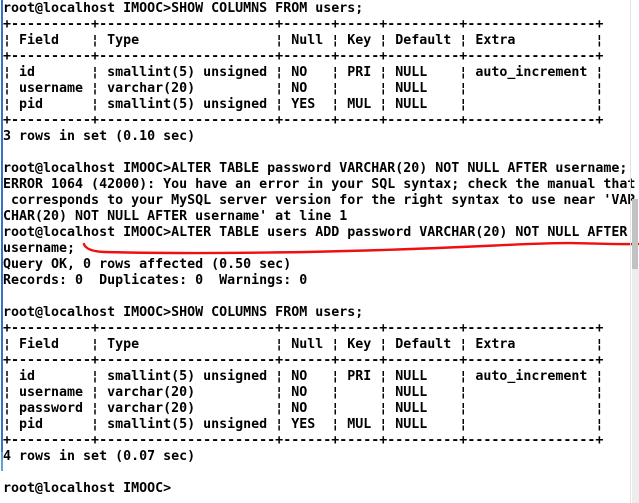  What do you see at coordinates (99, 456) in the screenshot?
I see `terminal-line: 4 rows in set (0.07 sec)` at bounding box center [99, 456].